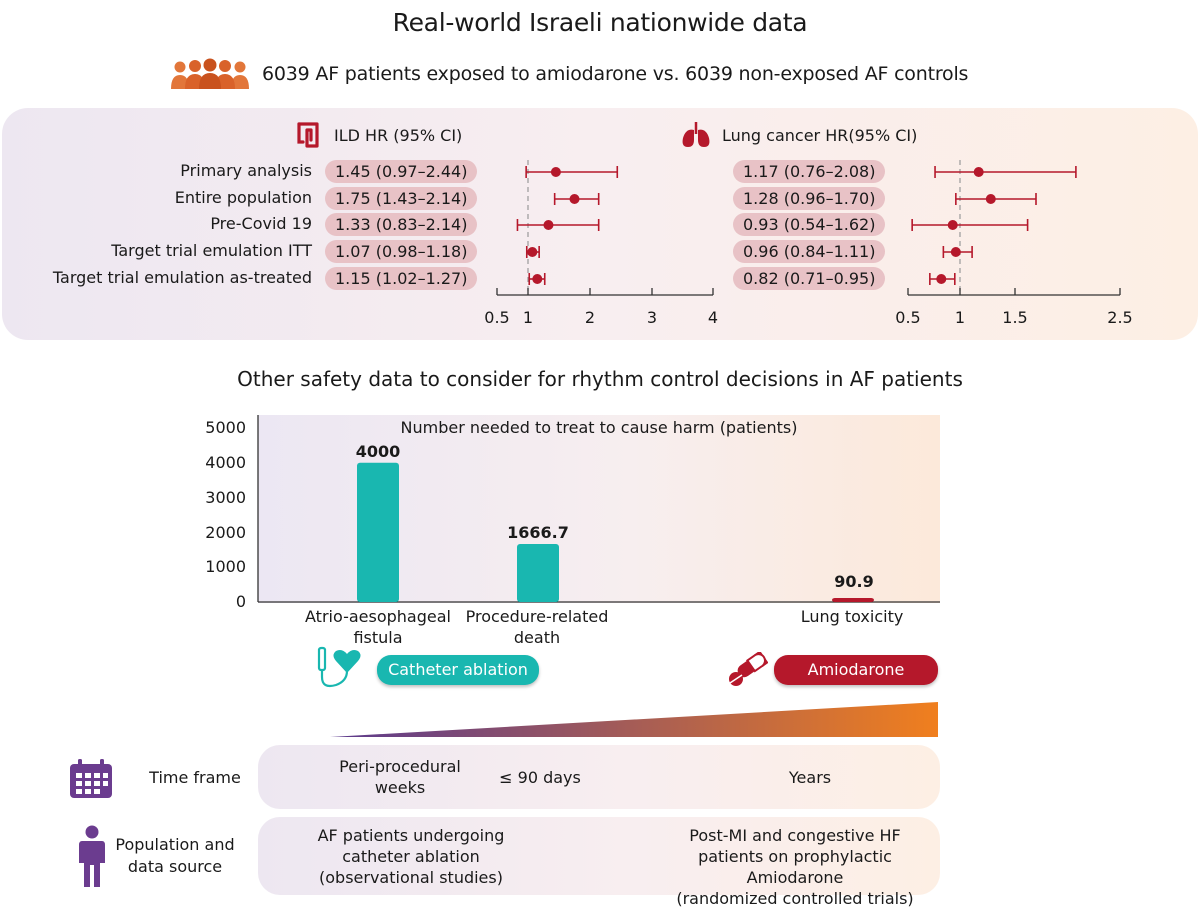 The width and height of the screenshot is (1200, 909). What do you see at coordinates (809, 198) in the screenshot?
I see `lung-value-pill: 1.28 (0.96–1.70)` at bounding box center [809, 198].